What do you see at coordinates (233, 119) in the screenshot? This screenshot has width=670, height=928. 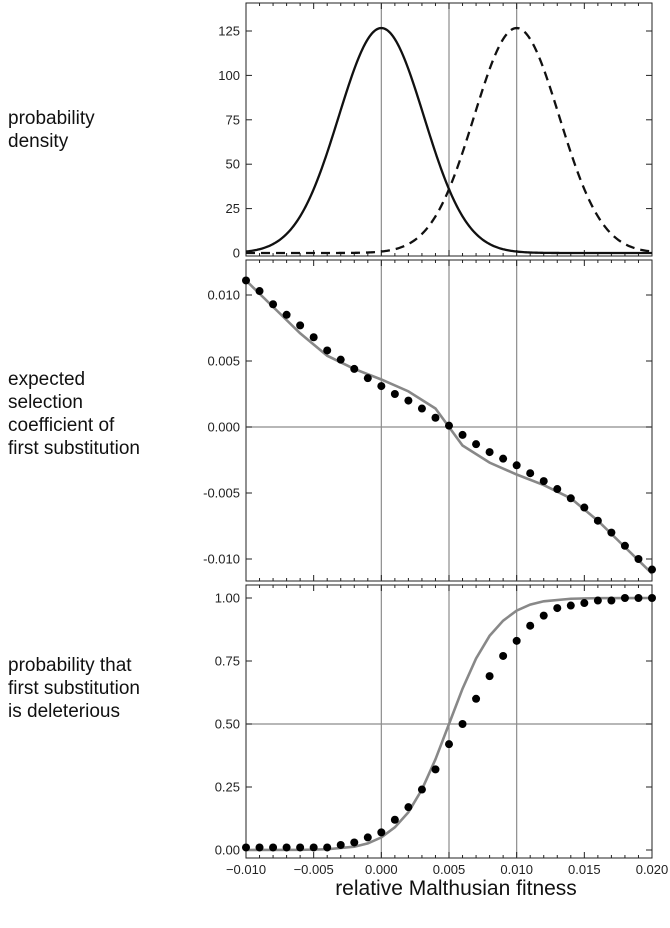 I see `y-tick-label: 75` at bounding box center [233, 119].